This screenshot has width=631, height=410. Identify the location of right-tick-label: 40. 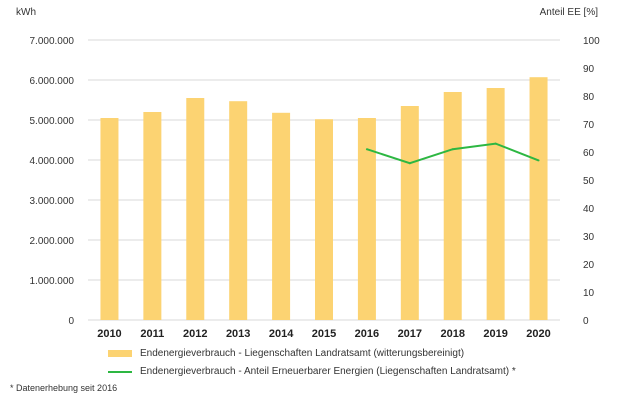
(589, 209).